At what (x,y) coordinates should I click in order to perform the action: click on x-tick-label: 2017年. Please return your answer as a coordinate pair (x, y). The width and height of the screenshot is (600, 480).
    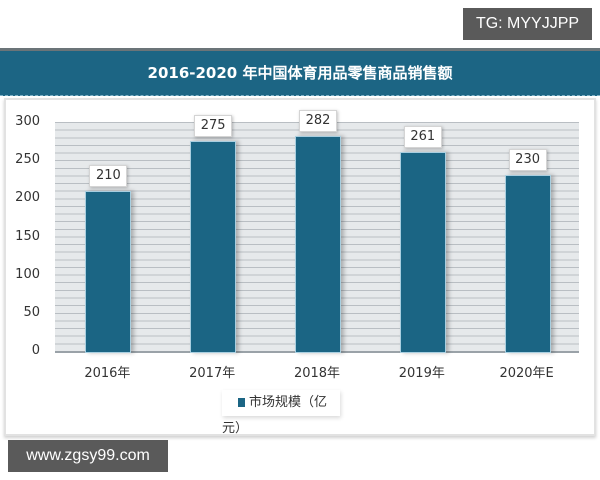
    Looking at the image, I should click on (212, 373).